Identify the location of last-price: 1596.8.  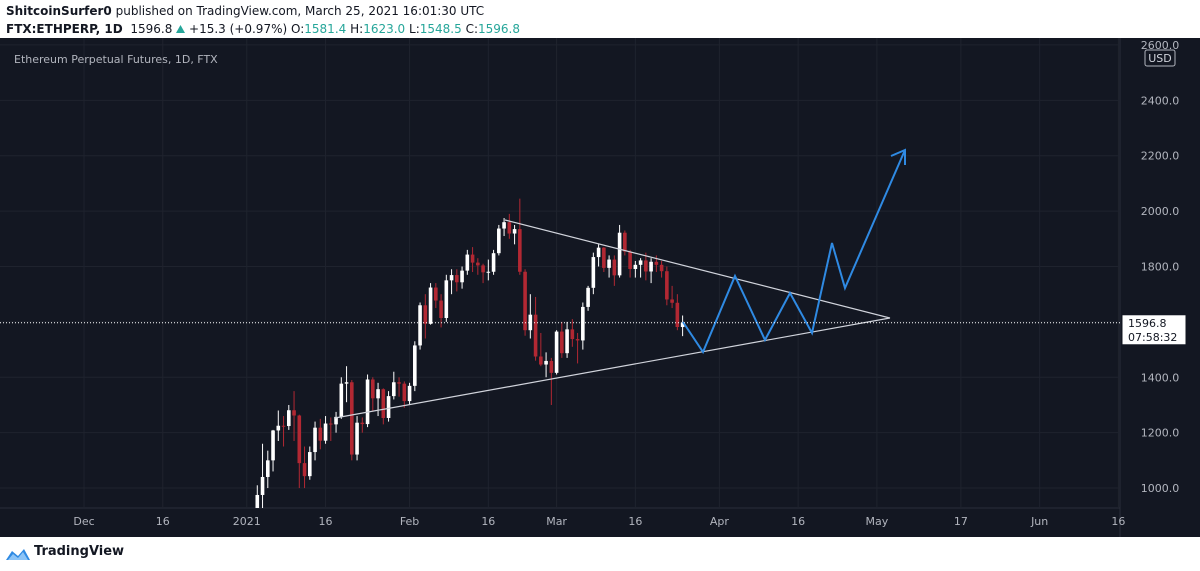
(151, 29).